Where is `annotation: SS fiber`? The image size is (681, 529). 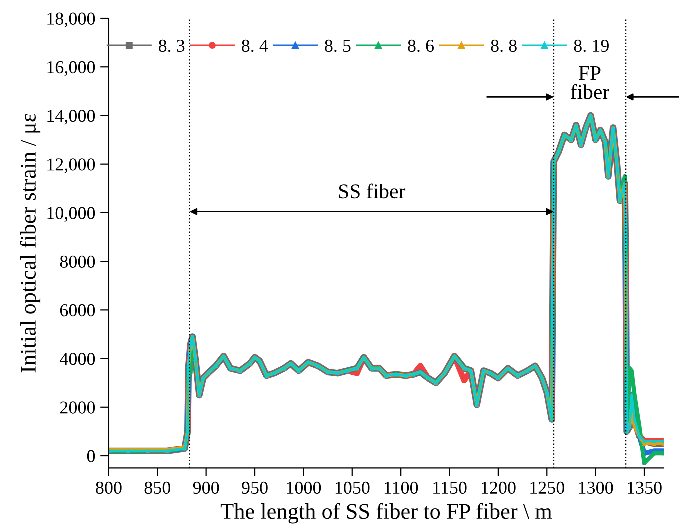
annotation: SS fiber is located at coordinates (372, 191).